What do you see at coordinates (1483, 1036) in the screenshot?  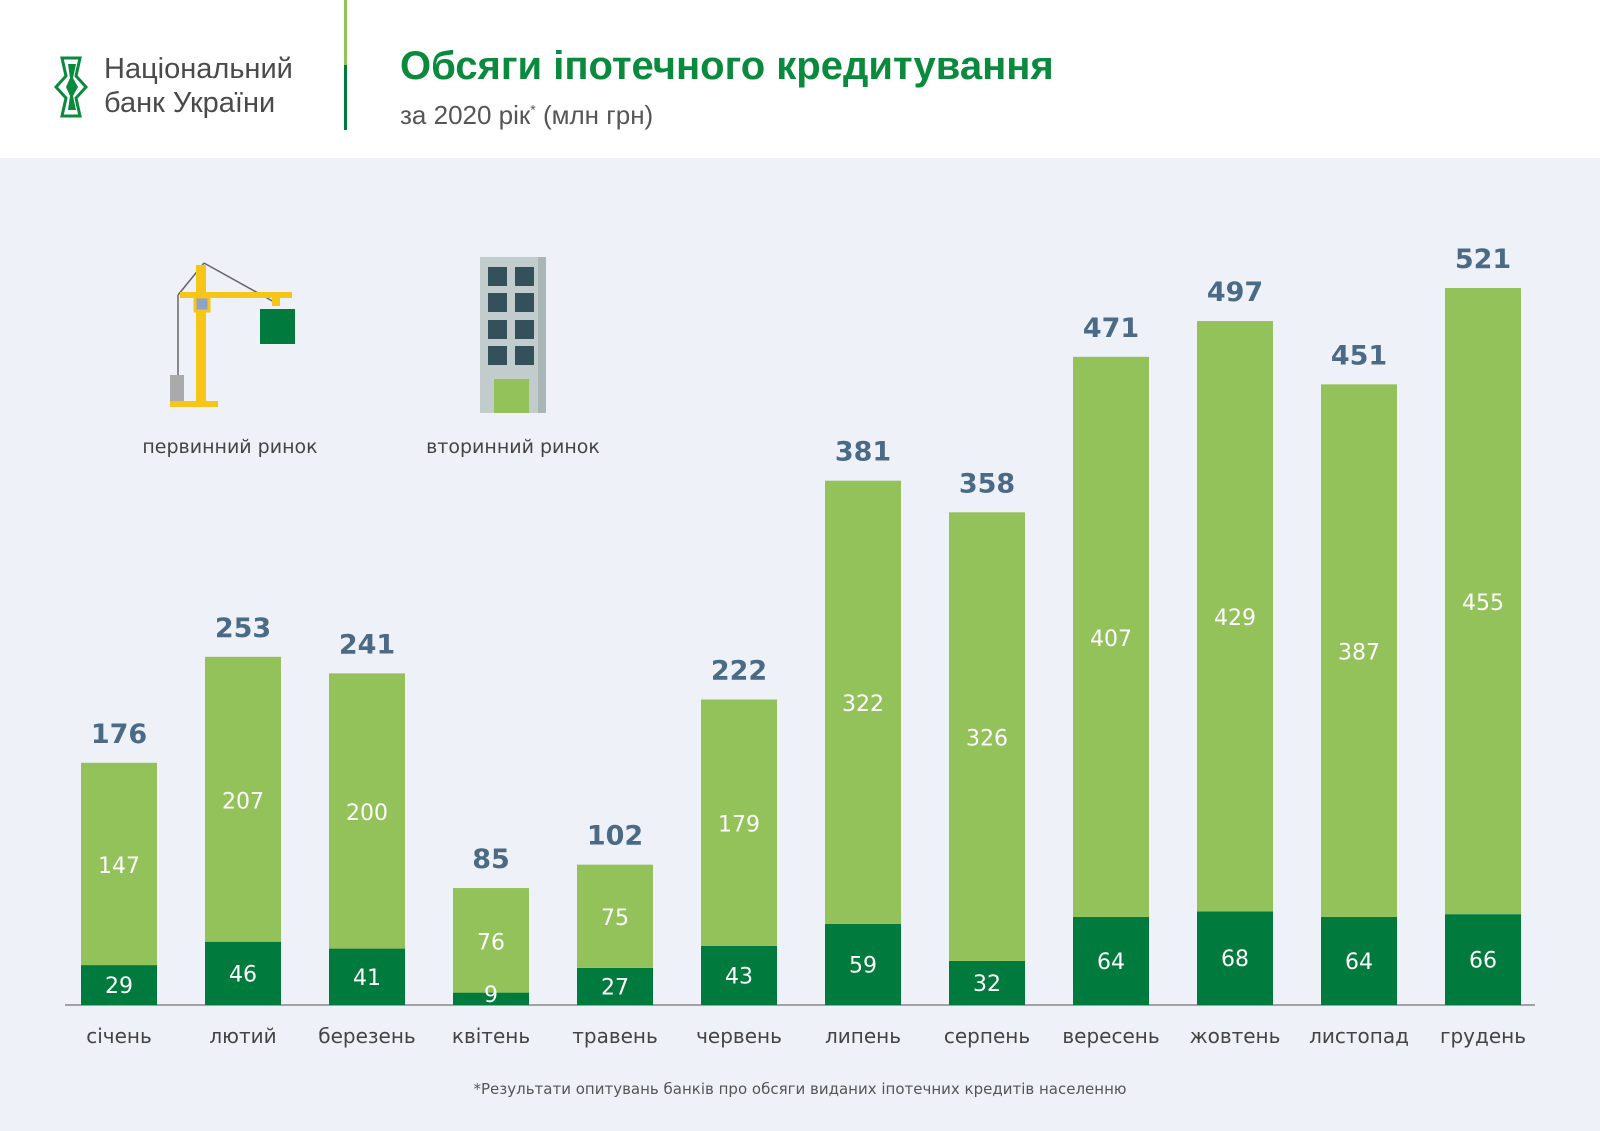 I see `x-tick-label-12: грудень` at bounding box center [1483, 1036].